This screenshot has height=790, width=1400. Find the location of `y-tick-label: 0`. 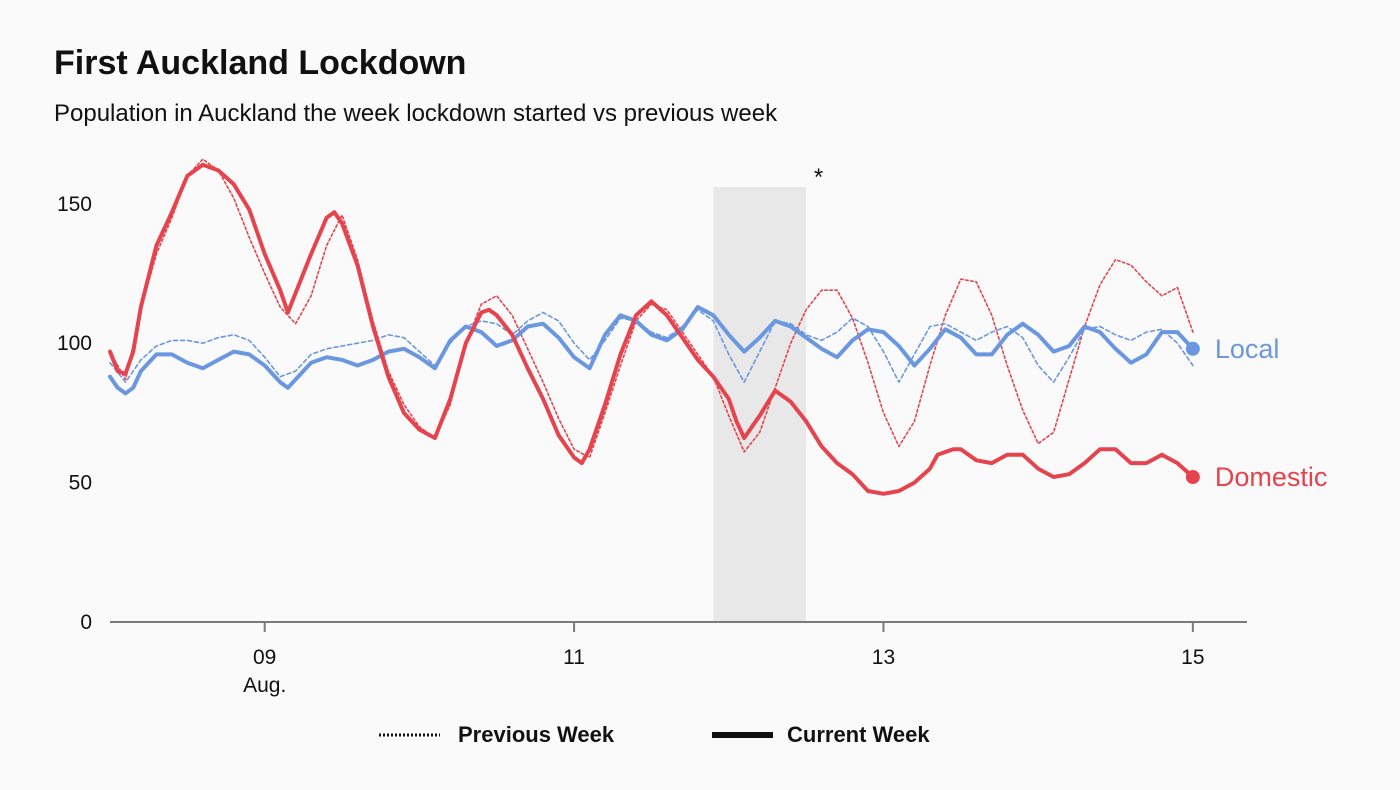

y-tick-label: 0 is located at coordinates (86, 622).